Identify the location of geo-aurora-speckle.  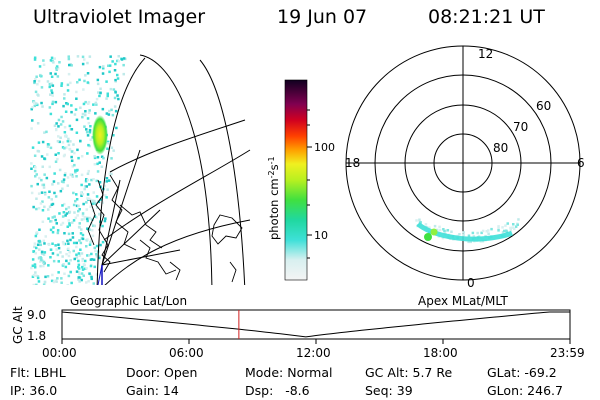
(78, 170).